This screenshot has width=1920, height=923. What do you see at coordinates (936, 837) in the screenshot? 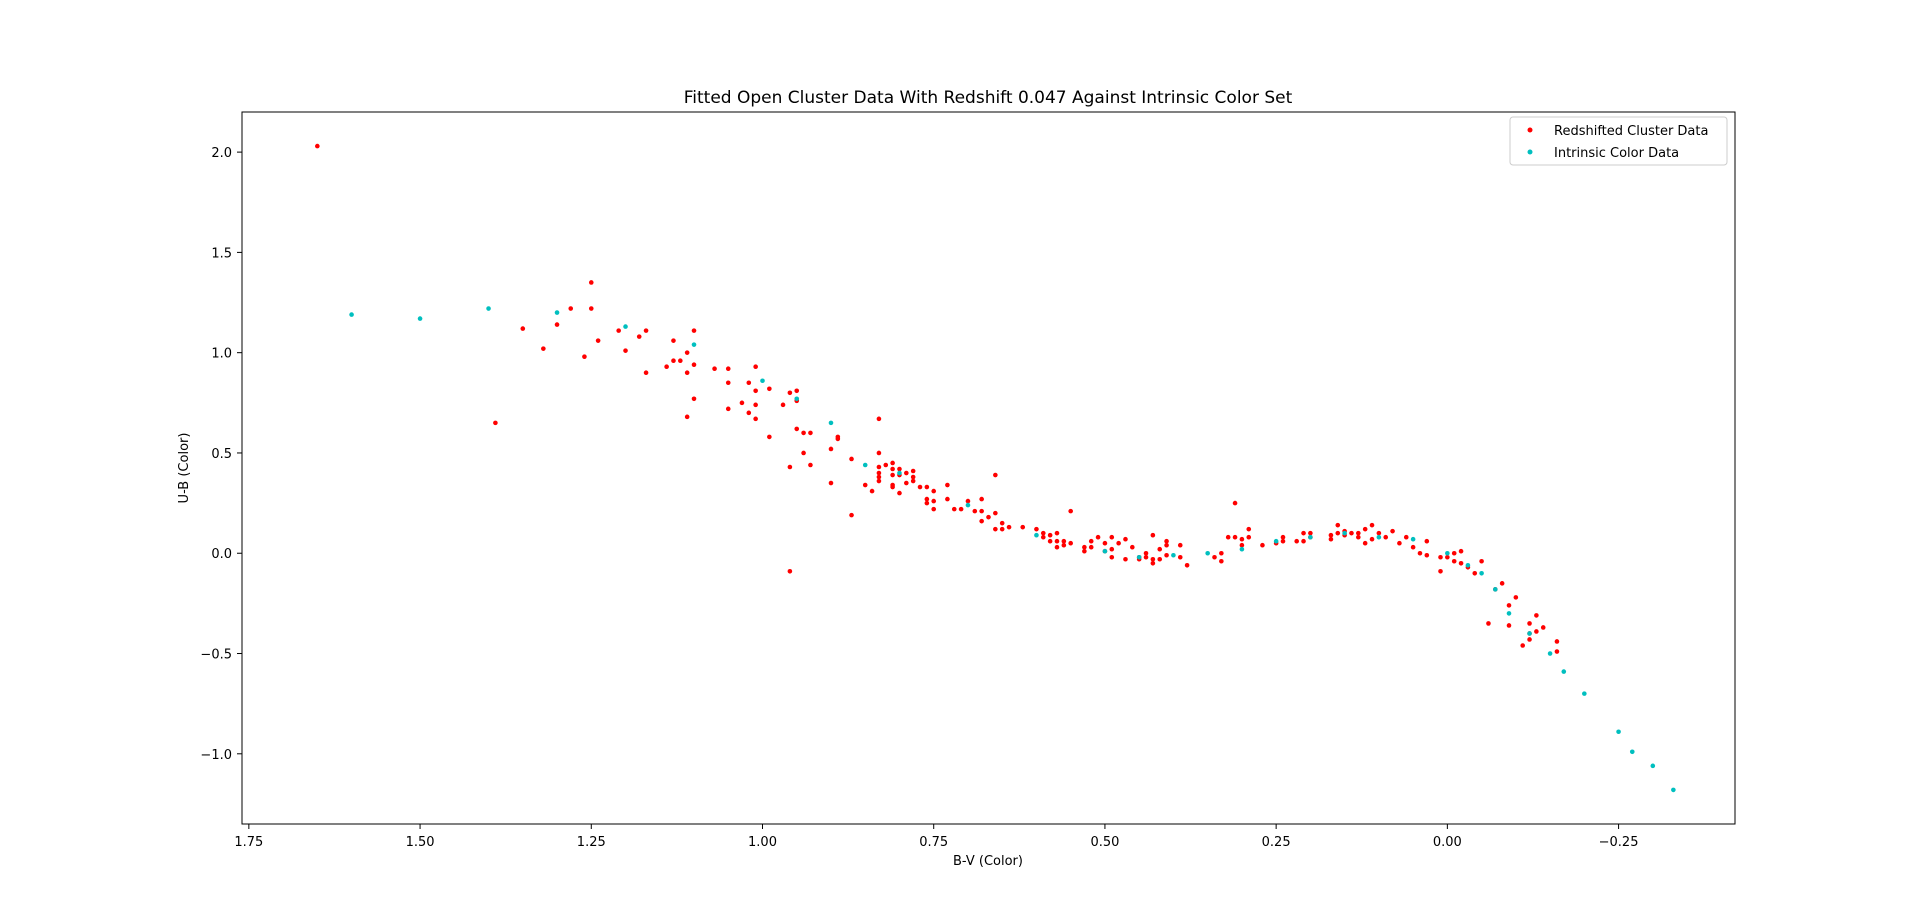
I see `x-axis-ticks: 1.75 1.50 1.25 1.00 0.75 0.50 0.25 0.00 −0.25` at bounding box center [936, 837].